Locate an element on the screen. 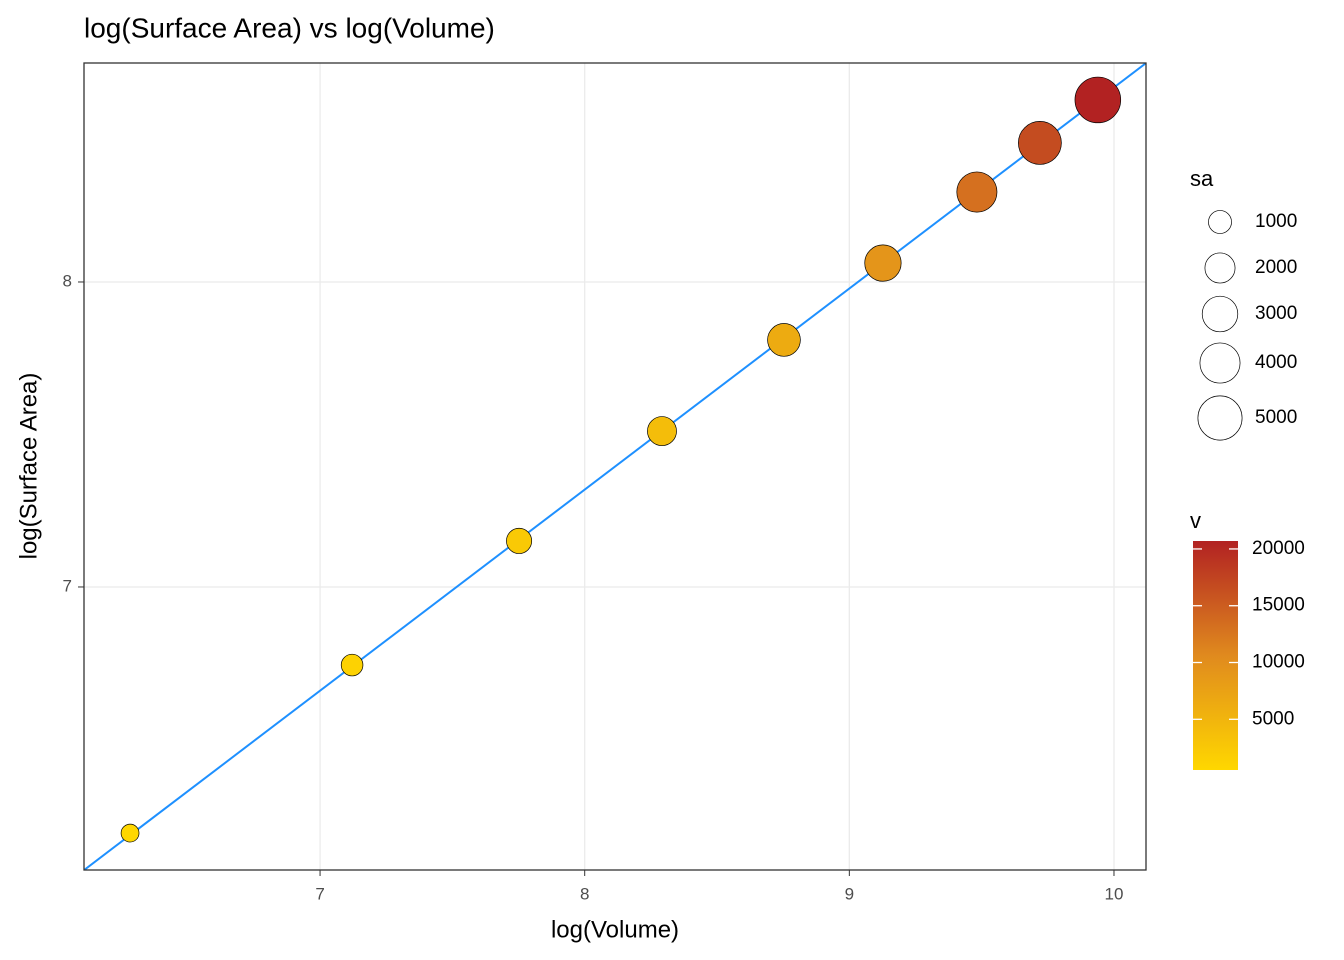  color-legend-label: 20000 is located at coordinates (1278, 548).